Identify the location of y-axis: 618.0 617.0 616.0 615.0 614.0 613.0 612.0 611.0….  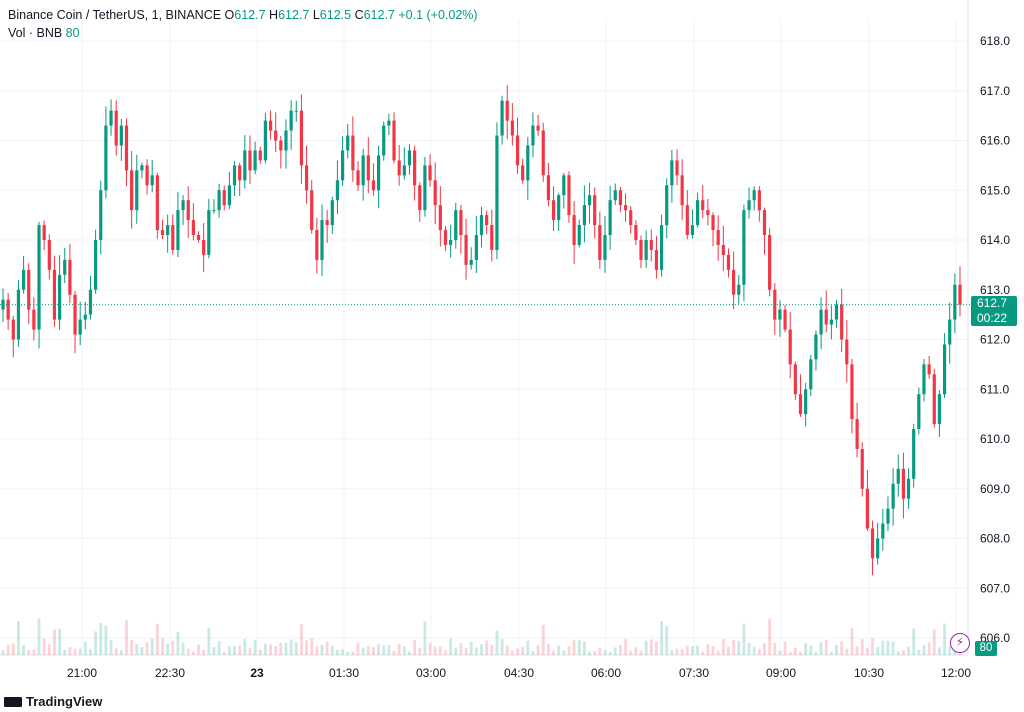
(995, 339).